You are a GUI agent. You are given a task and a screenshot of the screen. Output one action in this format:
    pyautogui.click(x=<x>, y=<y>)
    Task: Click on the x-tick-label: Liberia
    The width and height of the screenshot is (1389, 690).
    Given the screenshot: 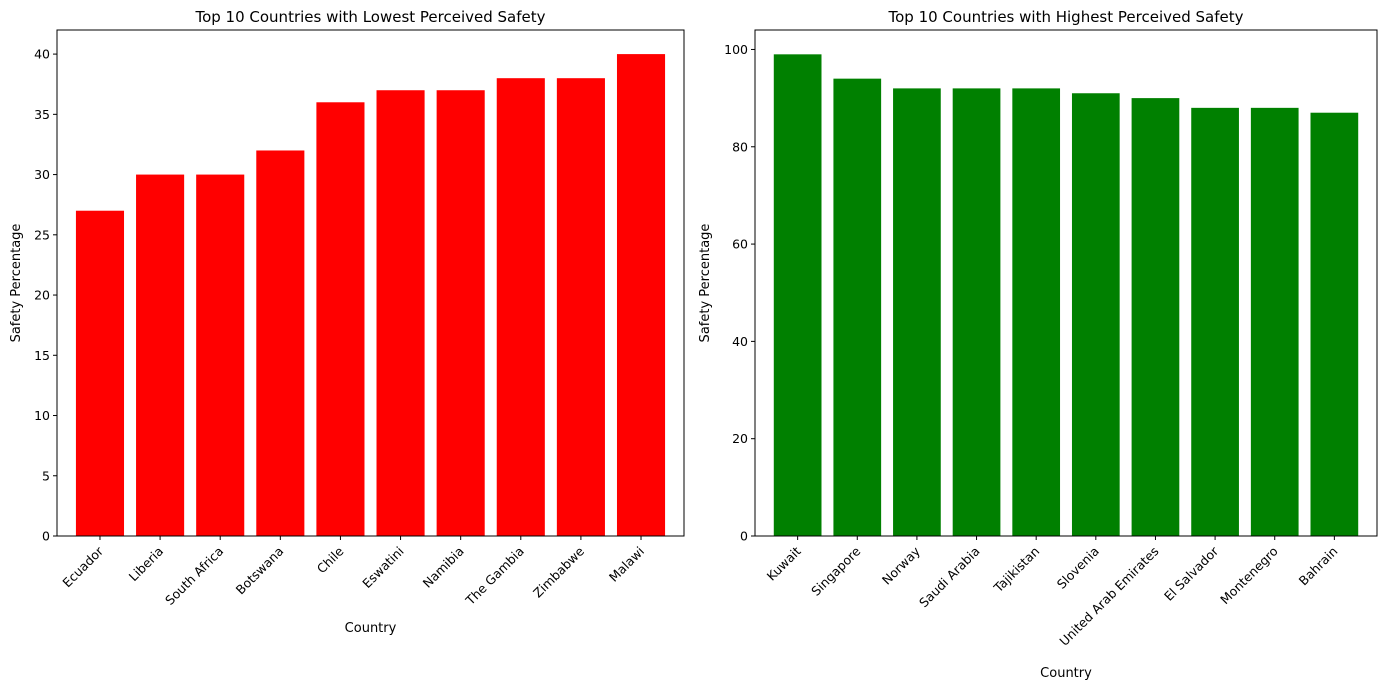 What is the action you would take?
    pyautogui.click(x=146, y=564)
    